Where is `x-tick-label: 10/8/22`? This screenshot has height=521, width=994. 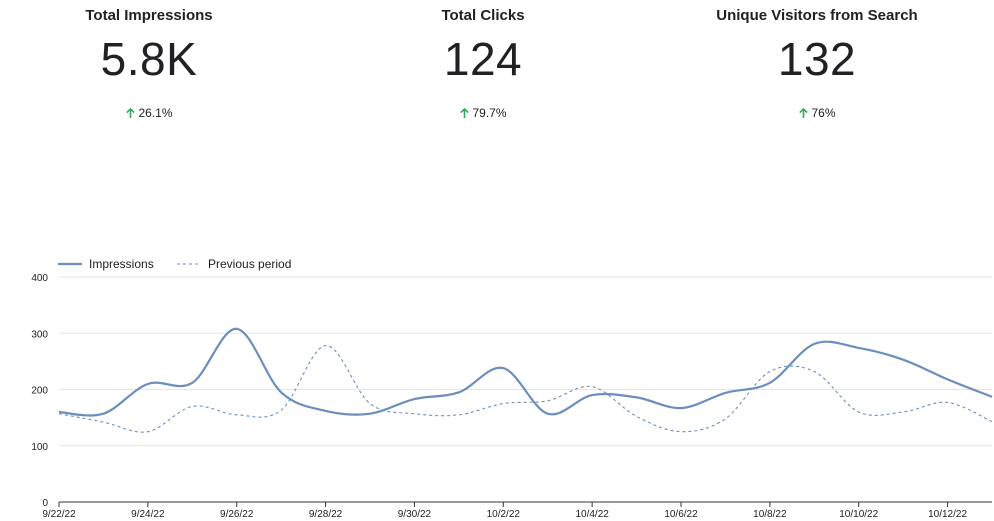 x-tick-label: 10/8/22 is located at coordinates (770, 514).